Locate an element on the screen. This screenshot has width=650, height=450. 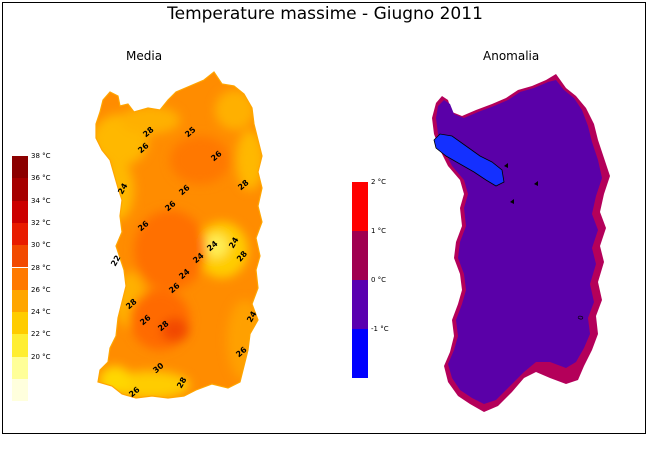
legend-tick-label: 20 °C is located at coordinates (41, 356).